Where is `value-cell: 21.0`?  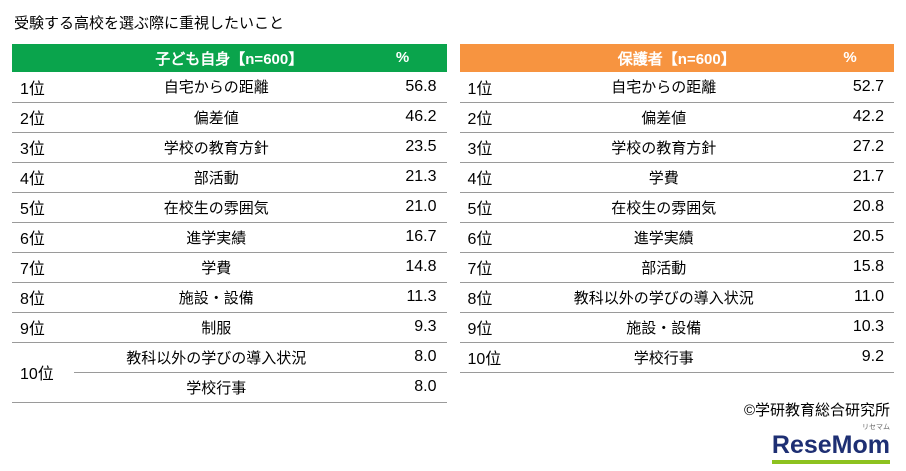 value-cell: 21.0 is located at coordinates (402, 207).